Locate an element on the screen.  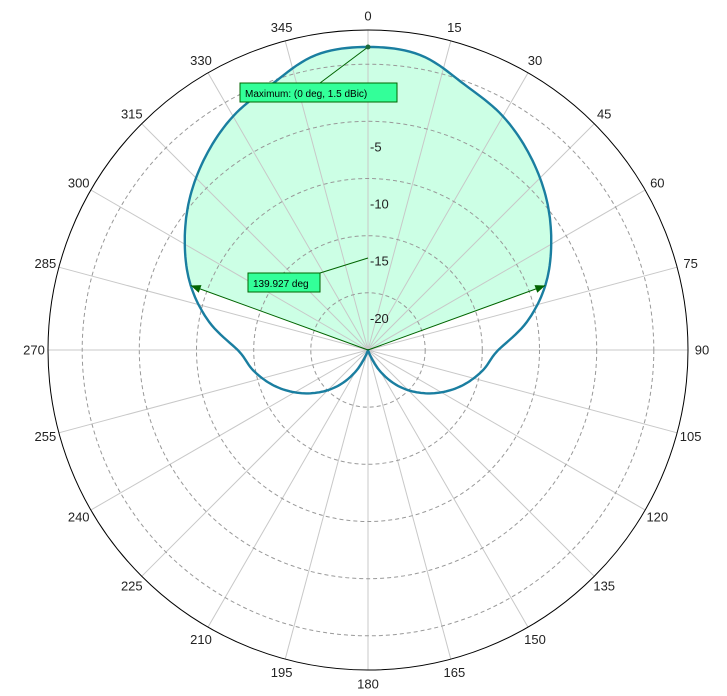
angle-label-225: 225 is located at coordinates (132, 586).